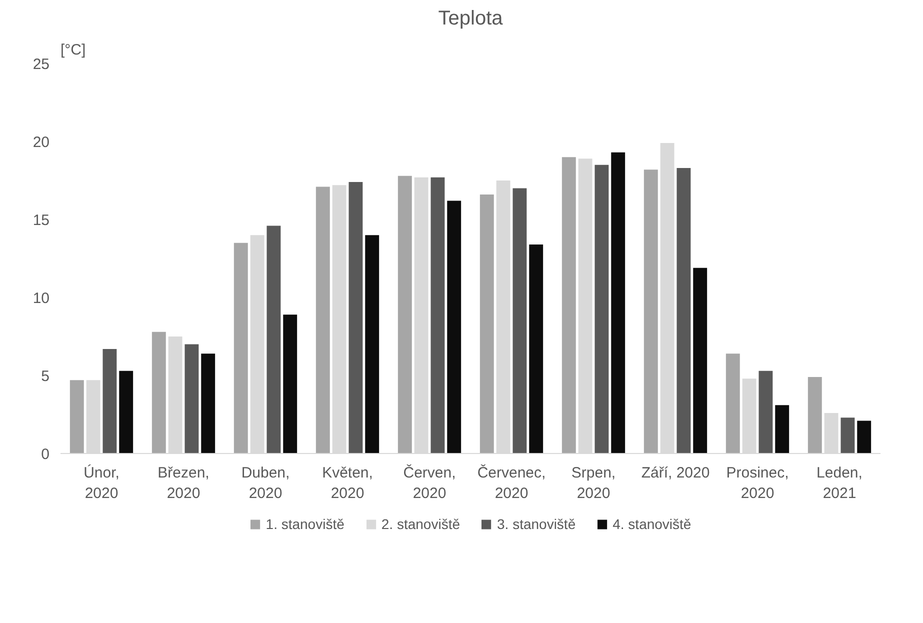 The image size is (923, 623). What do you see at coordinates (265, 483) in the screenshot?
I see `x-tick-label: Duben, 2020` at bounding box center [265, 483].